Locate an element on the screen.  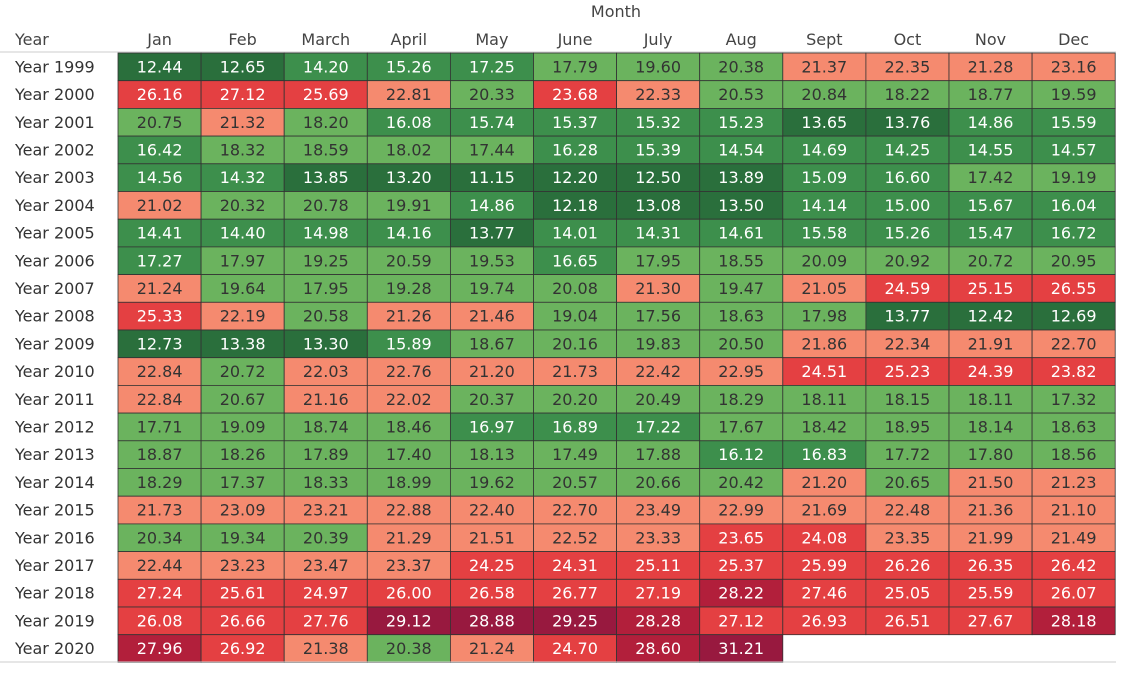
cell-value: 18.13 is located at coordinates (492, 454).